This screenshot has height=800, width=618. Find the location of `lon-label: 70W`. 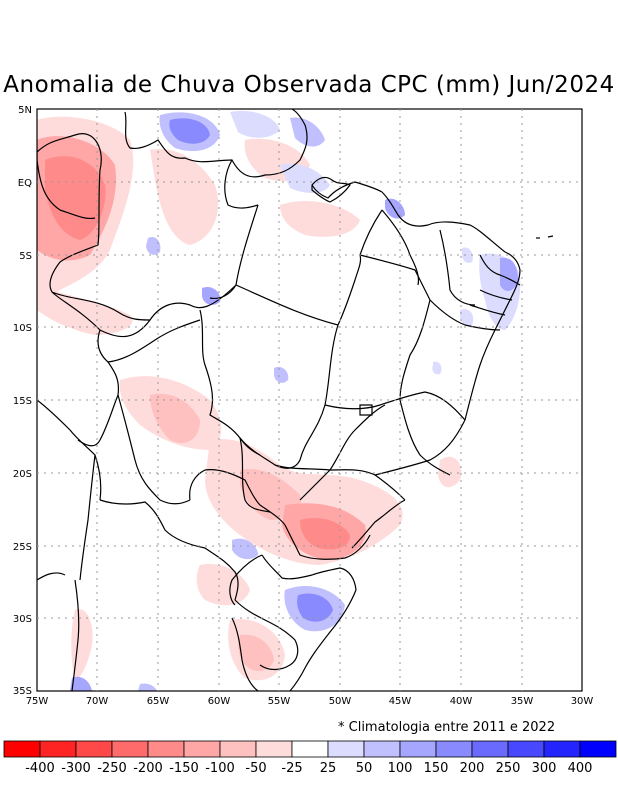

lon-label: 70W is located at coordinates (97, 701).